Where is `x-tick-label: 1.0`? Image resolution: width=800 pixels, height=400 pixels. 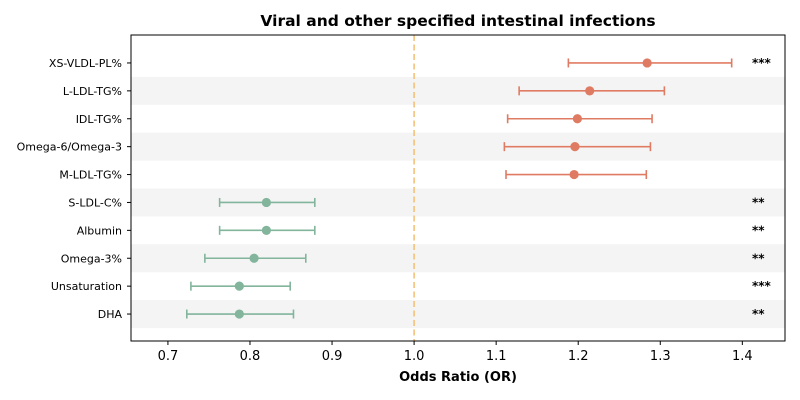 x-tick-label: 1.0 is located at coordinates (414, 356).